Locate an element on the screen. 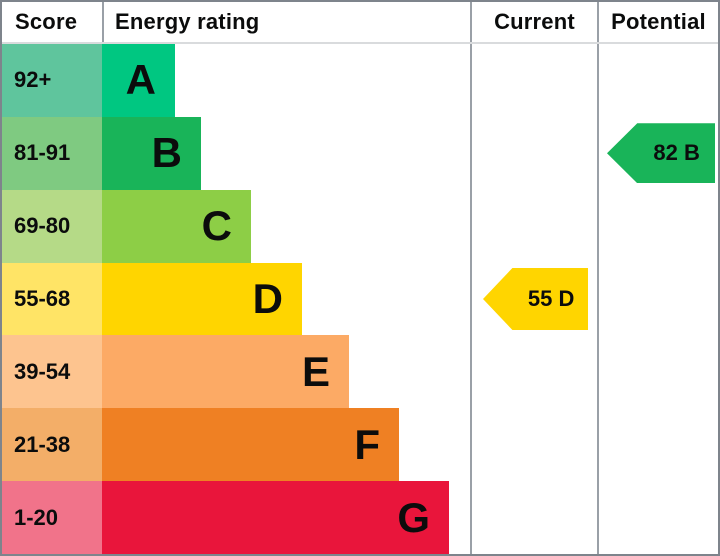 This screenshot has height=556, width=720. band-score-range: 21-38 is located at coordinates (52, 445).